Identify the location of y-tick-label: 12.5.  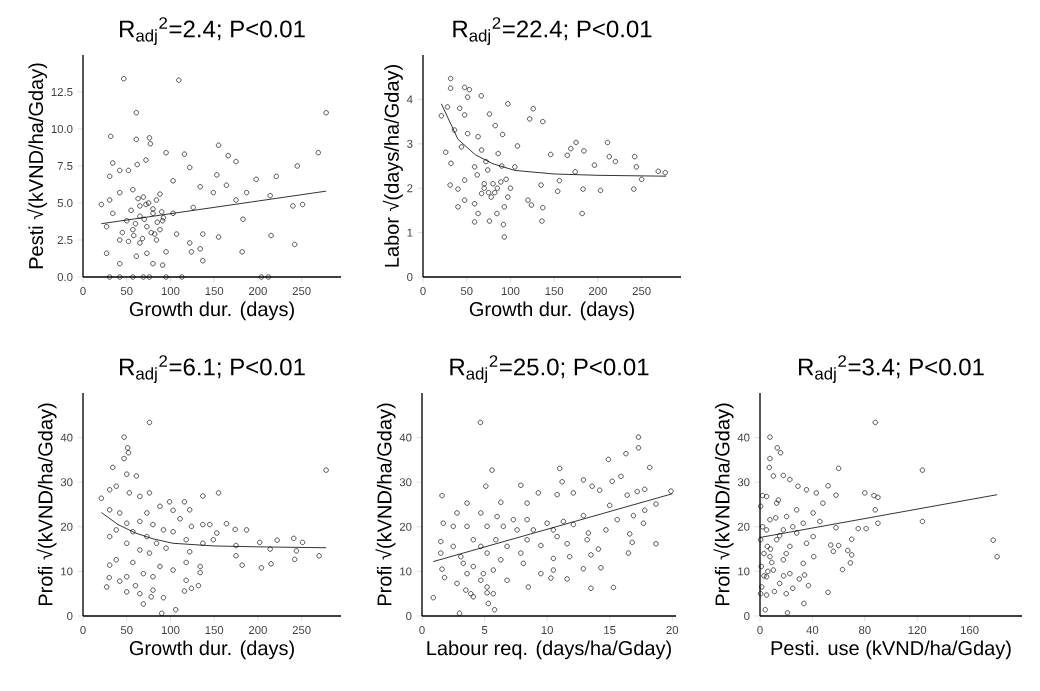
(62, 91).